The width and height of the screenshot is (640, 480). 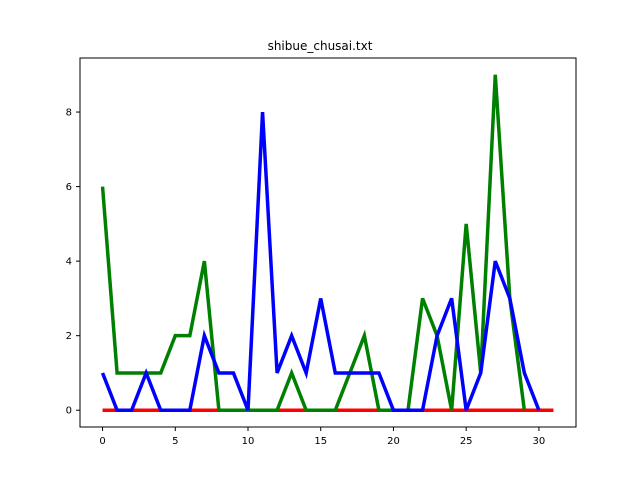 What do you see at coordinates (69, 411) in the screenshot?
I see `y-tick-label: 0` at bounding box center [69, 411].